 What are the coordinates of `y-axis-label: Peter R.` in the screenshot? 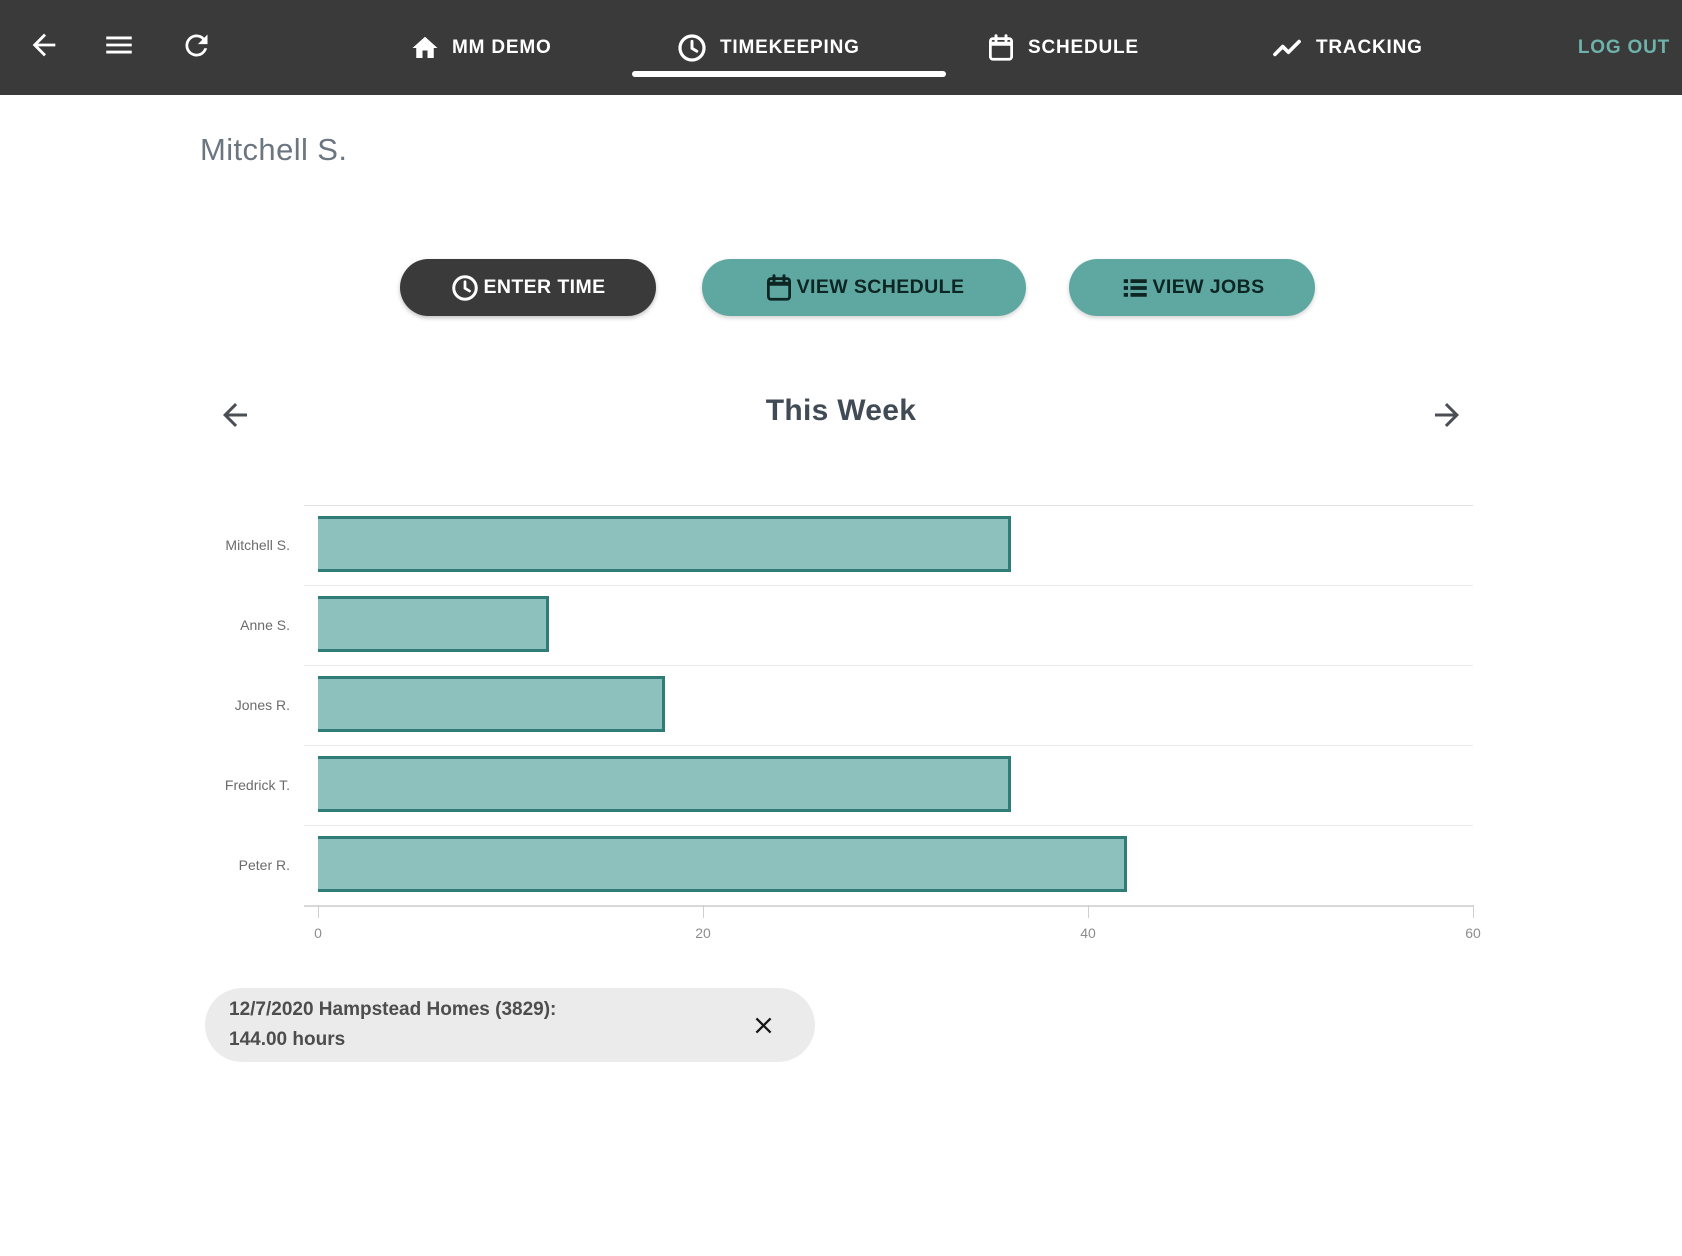 It's located at (264, 865).